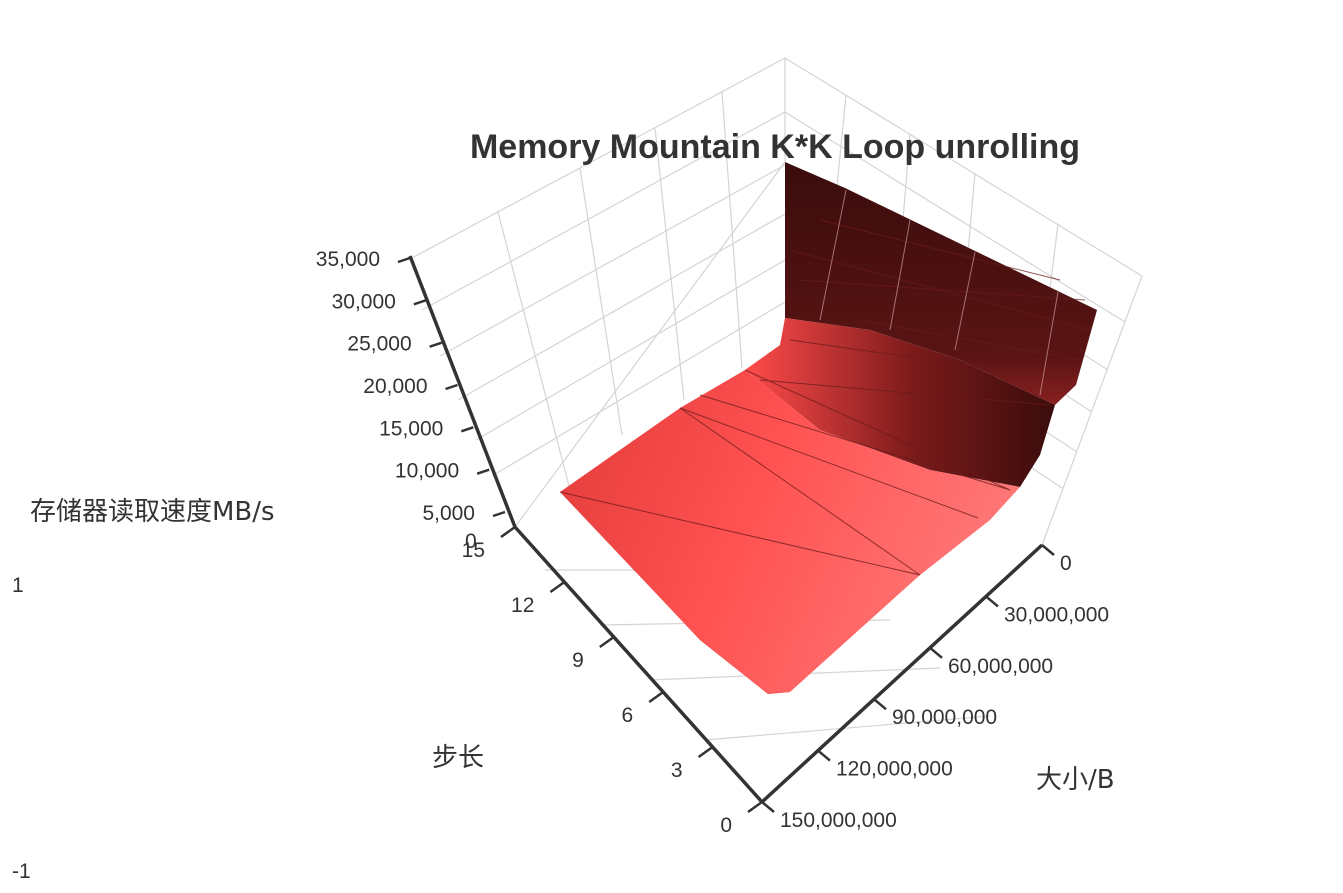  I want to click on z-zero-tick-label: 0, so click(471, 541).